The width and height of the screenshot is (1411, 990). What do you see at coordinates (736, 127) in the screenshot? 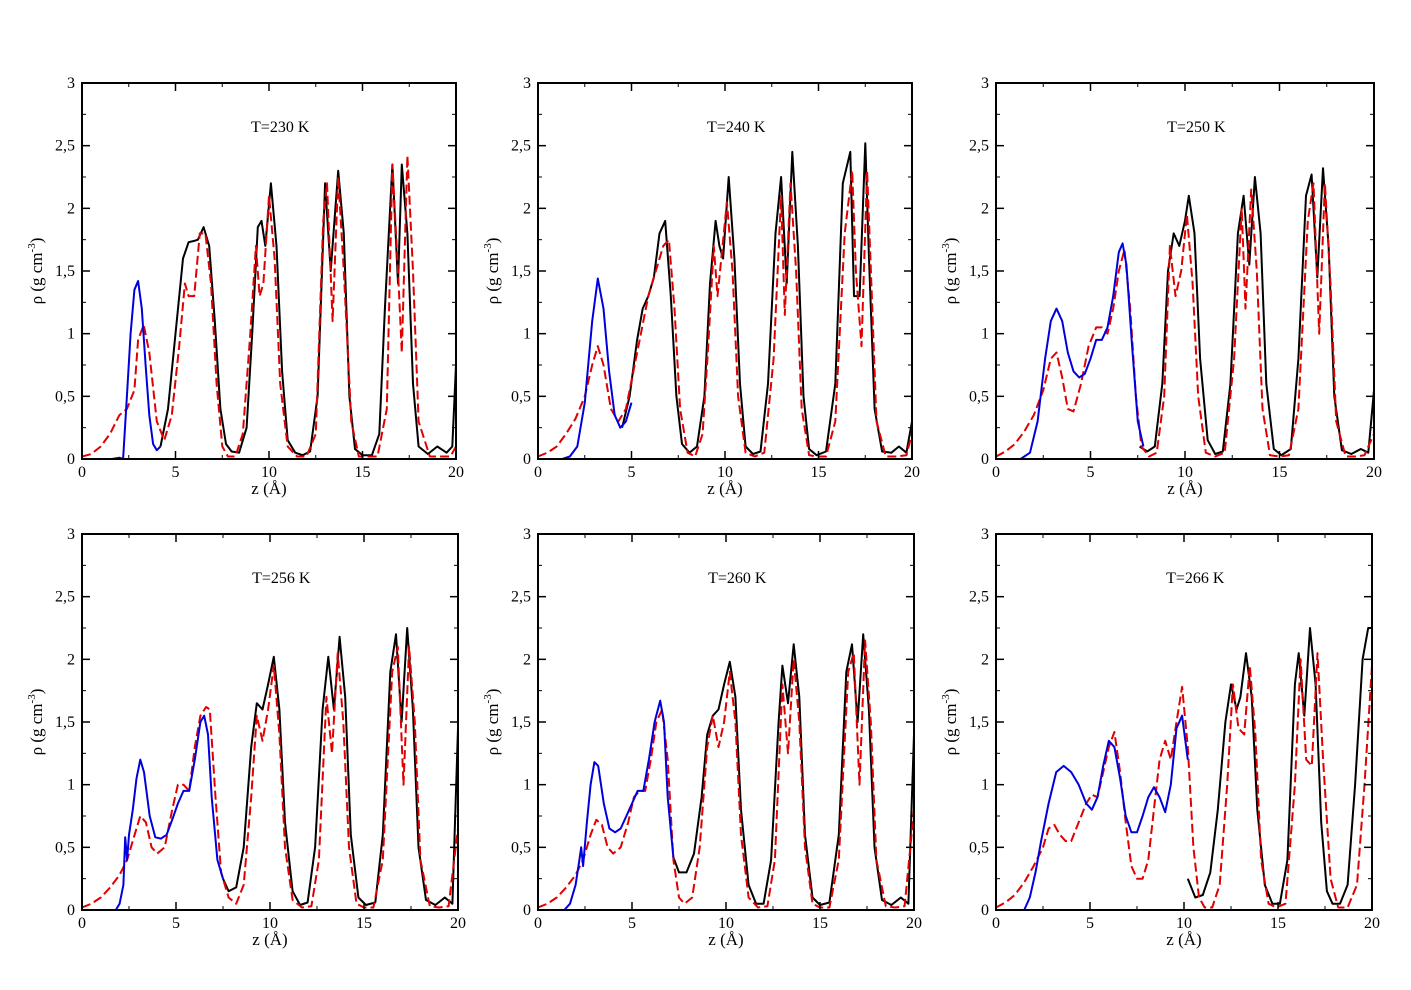
I see `panel-title: T=240 K` at bounding box center [736, 127].